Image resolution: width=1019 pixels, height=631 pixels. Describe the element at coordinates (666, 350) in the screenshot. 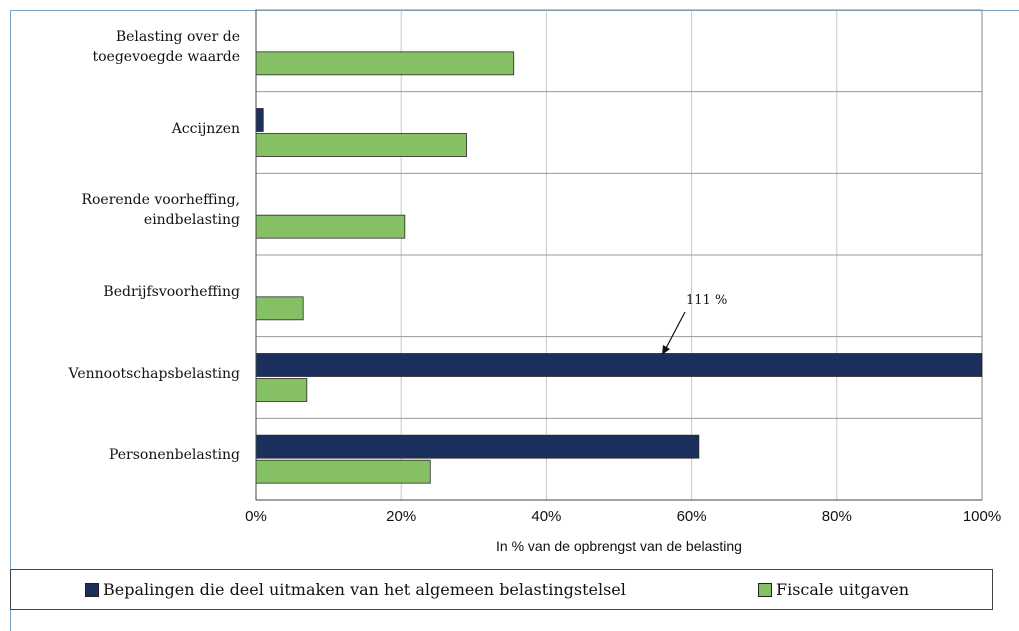

I see `annotation-arrowhead` at that location.